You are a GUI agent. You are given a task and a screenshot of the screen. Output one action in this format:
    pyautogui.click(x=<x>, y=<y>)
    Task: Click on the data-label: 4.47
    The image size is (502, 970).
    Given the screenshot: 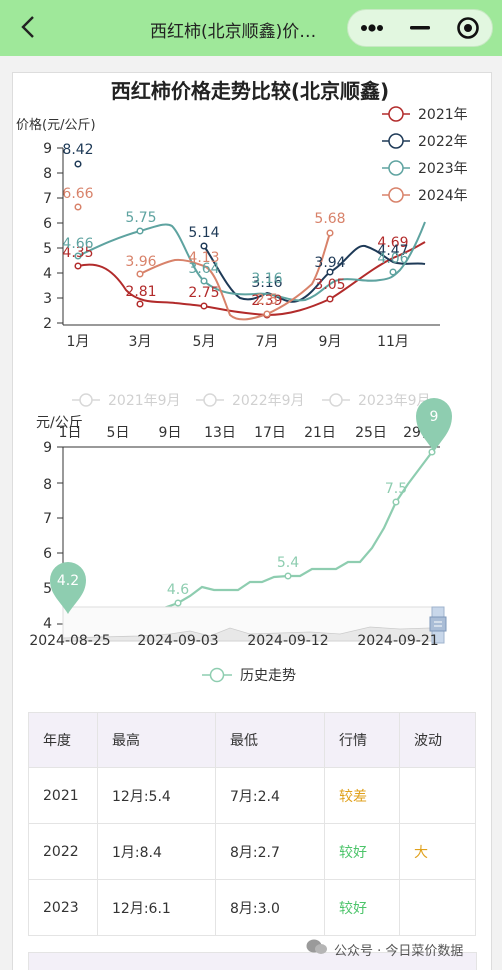 What is the action you would take?
    pyautogui.click(x=392, y=251)
    